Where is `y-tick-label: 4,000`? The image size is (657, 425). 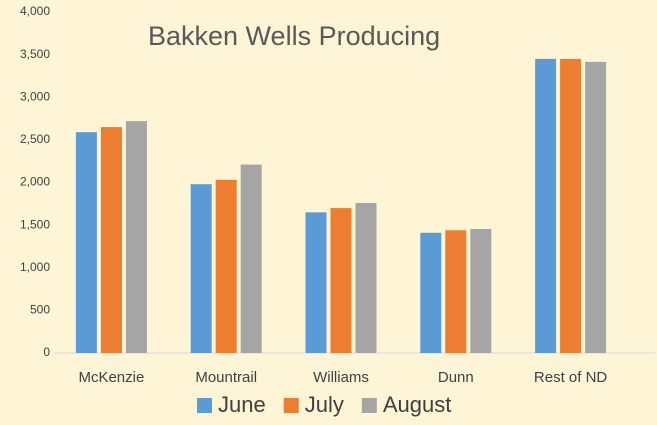 y-tick-label: 4,000 is located at coordinates (35, 11).